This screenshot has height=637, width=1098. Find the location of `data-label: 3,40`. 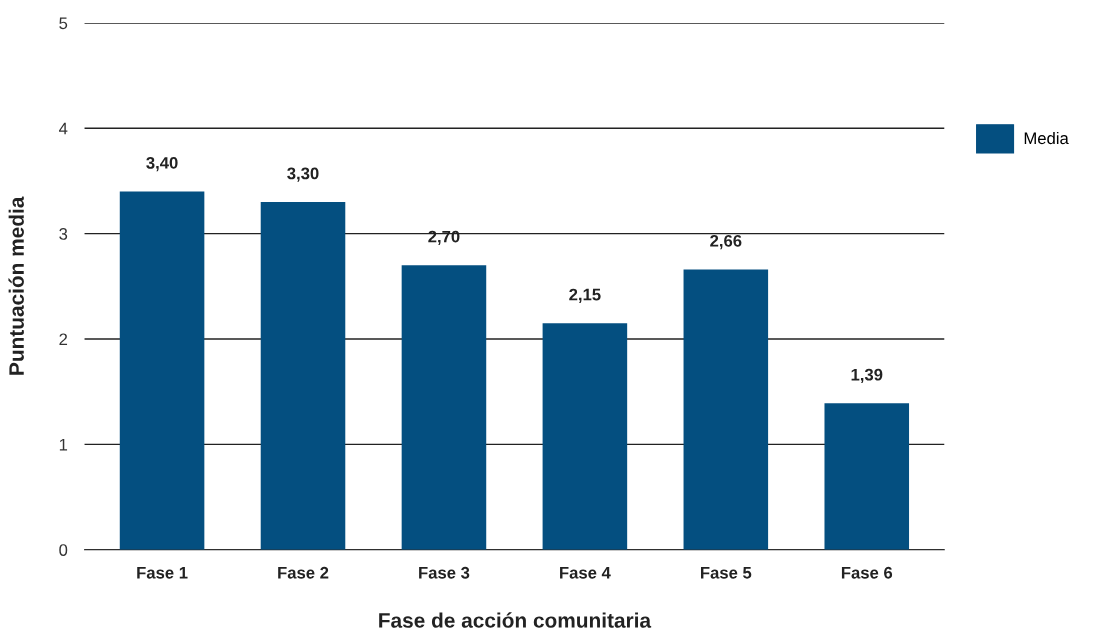

data-label: 3,40 is located at coordinates (162, 164).